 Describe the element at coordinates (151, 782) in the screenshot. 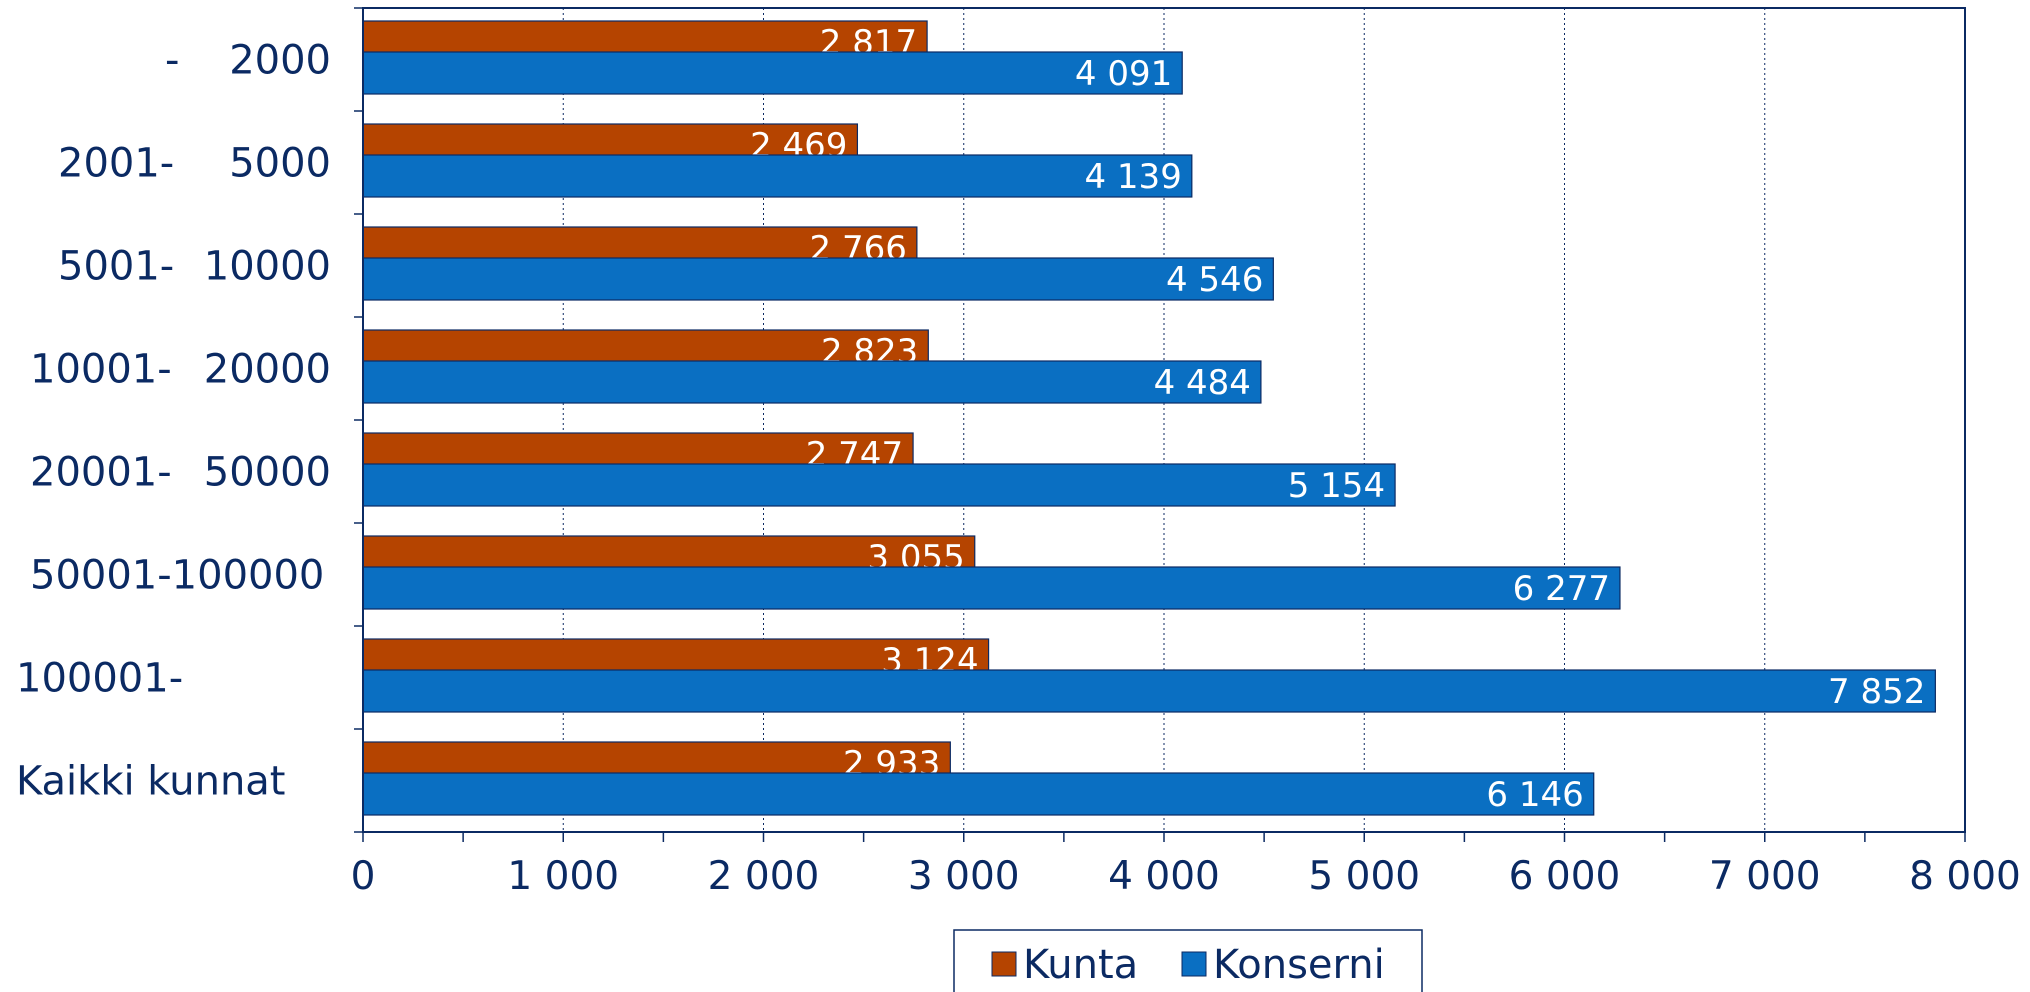

I see `category-label-7: Kaikki kunnat` at that location.